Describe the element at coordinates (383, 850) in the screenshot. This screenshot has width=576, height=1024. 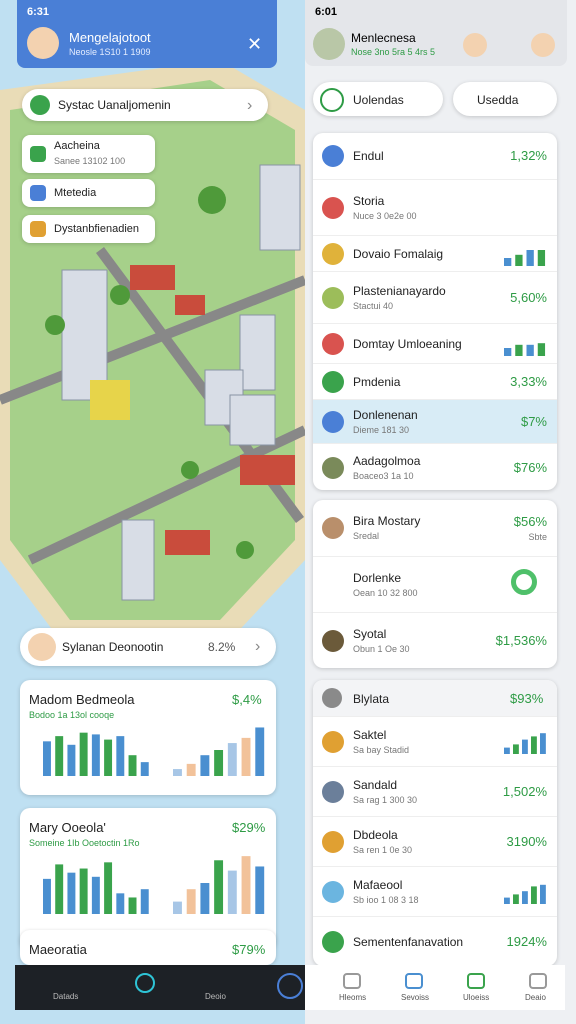
I see `row-sub: Sa ren 1 0e 30` at that location.